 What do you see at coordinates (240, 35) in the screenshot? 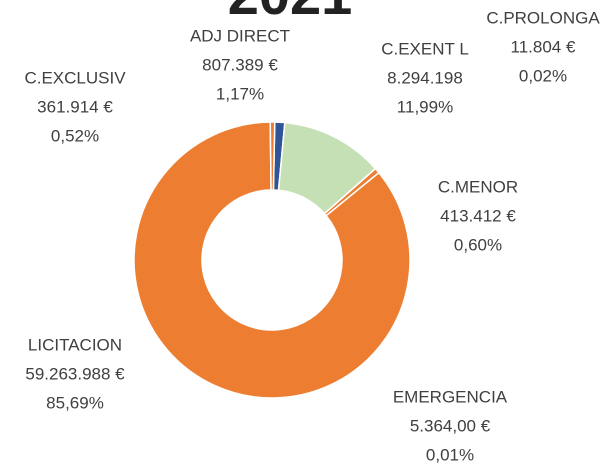
I see `category-label: ADJ DIRECT` at bounding box center [240, 35].